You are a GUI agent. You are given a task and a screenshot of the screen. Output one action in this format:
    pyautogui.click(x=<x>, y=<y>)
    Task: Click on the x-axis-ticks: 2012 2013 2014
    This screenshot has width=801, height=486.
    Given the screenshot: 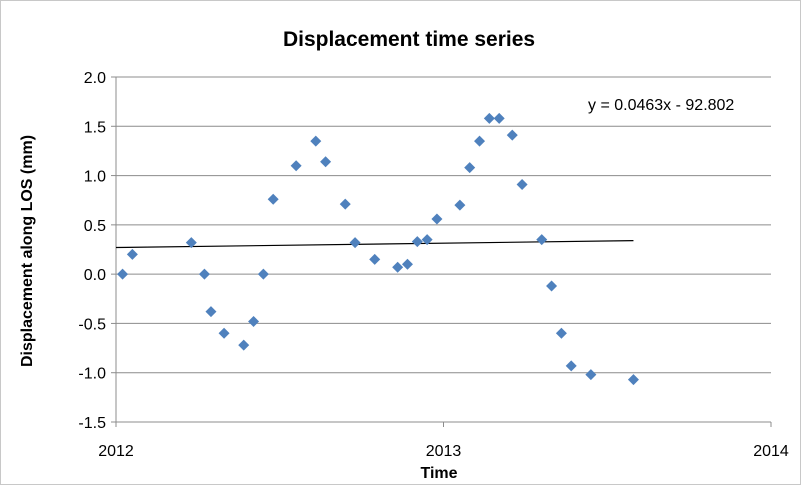 What is the action you would take?
    pyautogui.click(x=443, y=441)
    